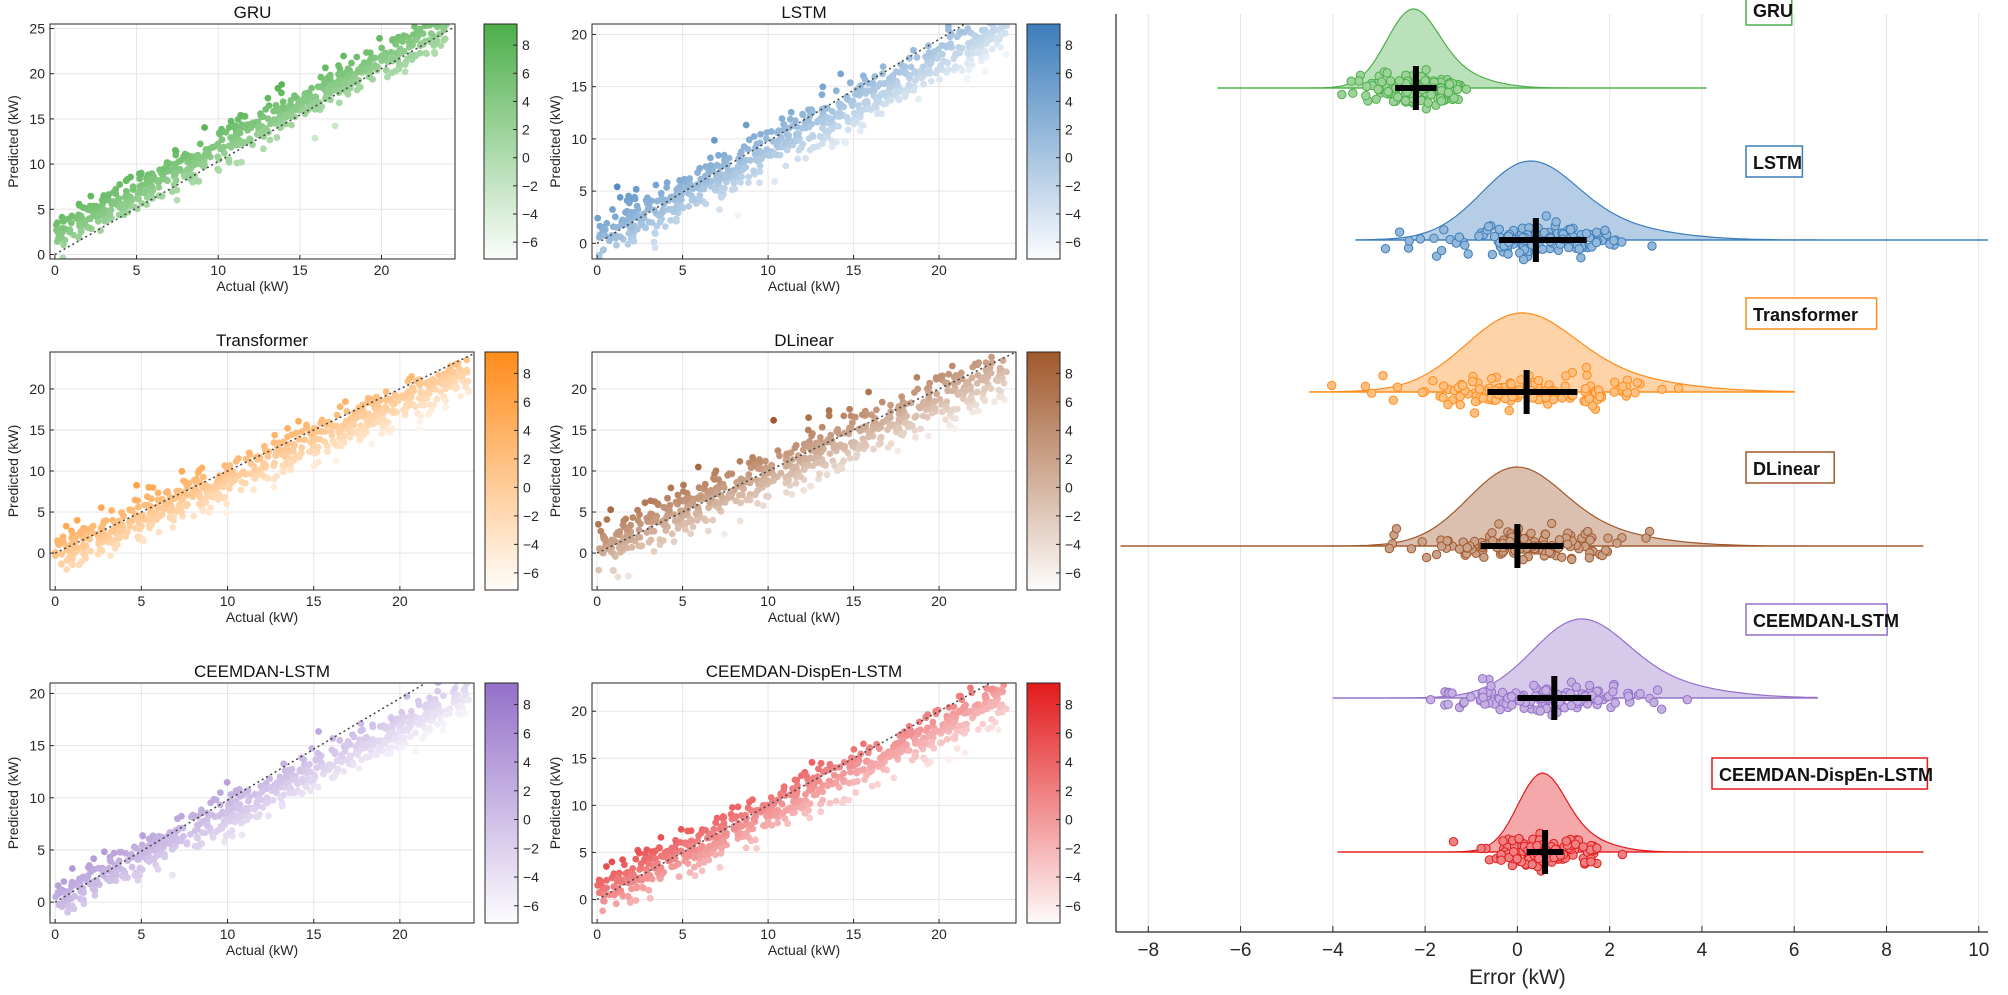 The height and width of the screenshot is (995, 2008). Describe the element at coordinates (13, 141) in the screenshot. I see `y-axis-label: Predicted (kW)` at that location.